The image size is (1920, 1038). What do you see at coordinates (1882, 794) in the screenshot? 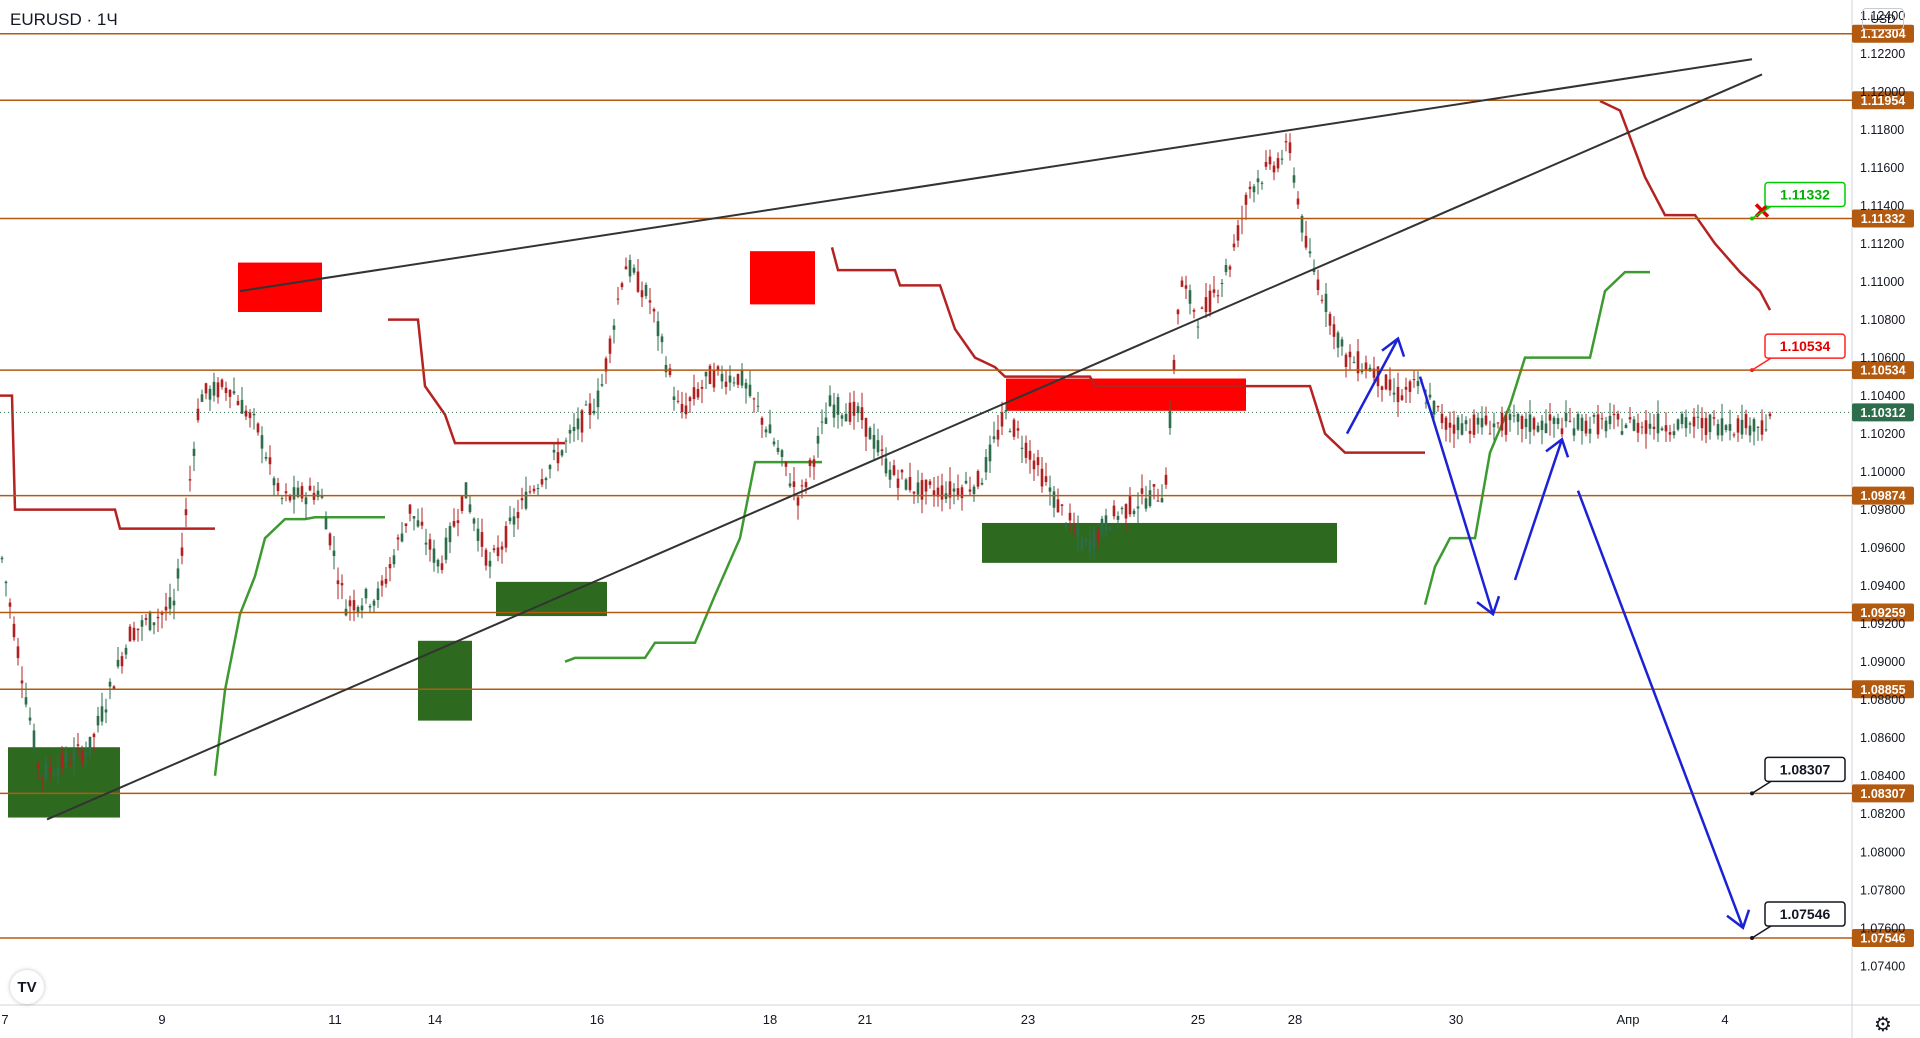
I see `level-price-label: 1.08307` at bounding box center [1882, 794].